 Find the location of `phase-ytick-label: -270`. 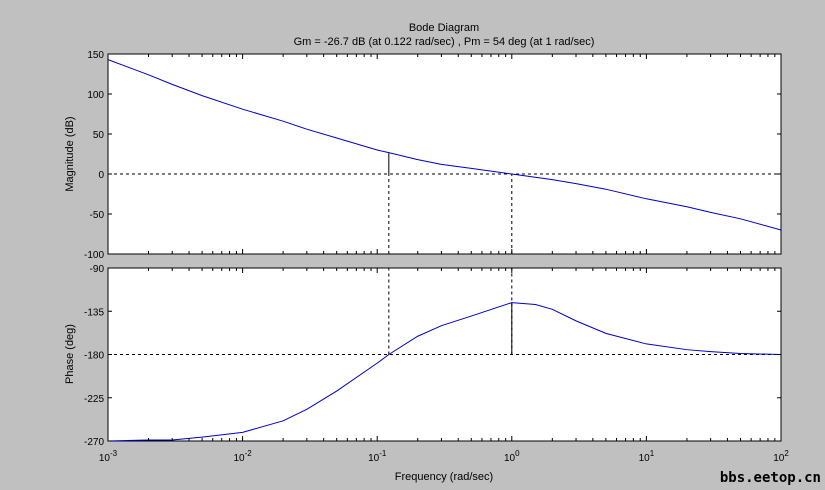

phase-ytick-label: -270 is located at coordinates (94, 442).